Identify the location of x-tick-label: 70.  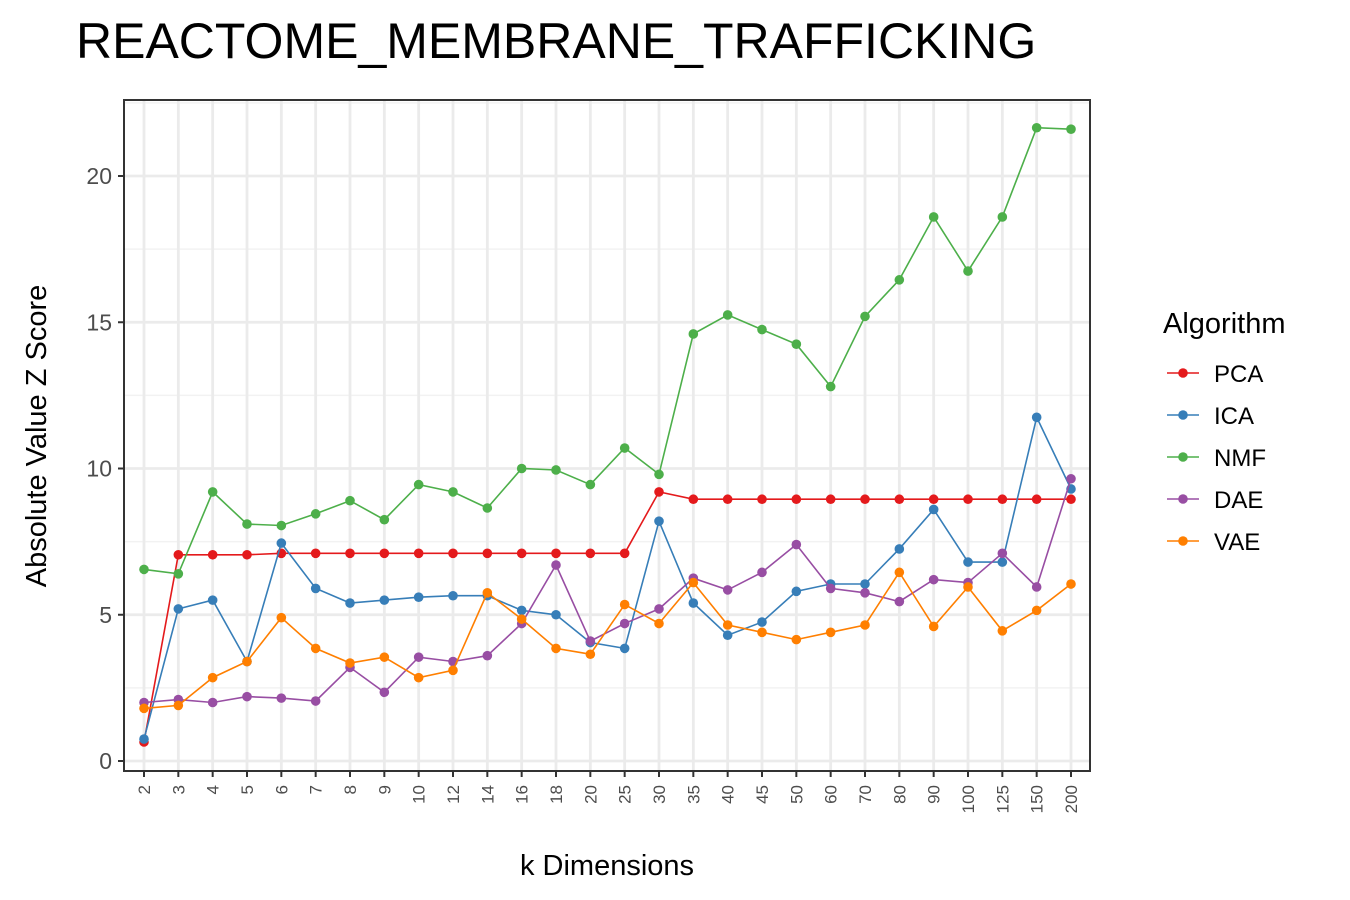
(865, 794).